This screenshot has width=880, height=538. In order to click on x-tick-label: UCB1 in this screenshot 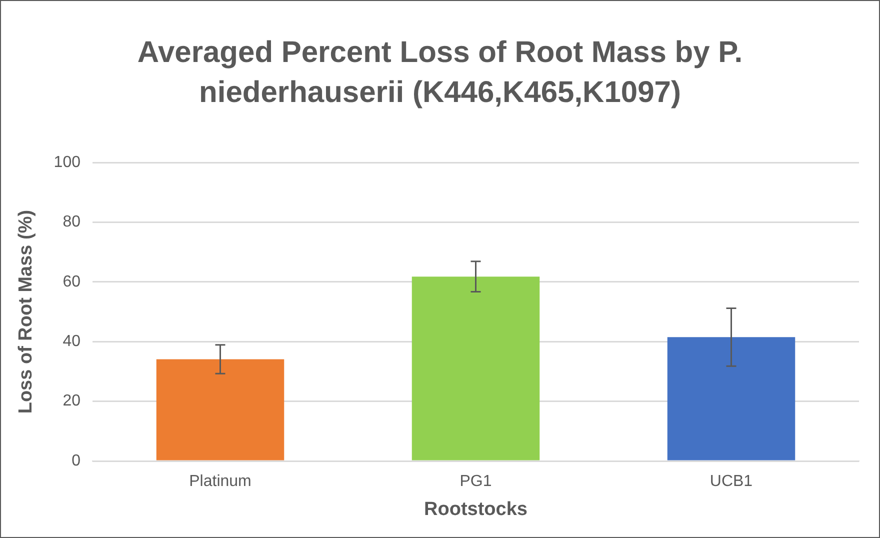, I will do `click(731, 481)`.